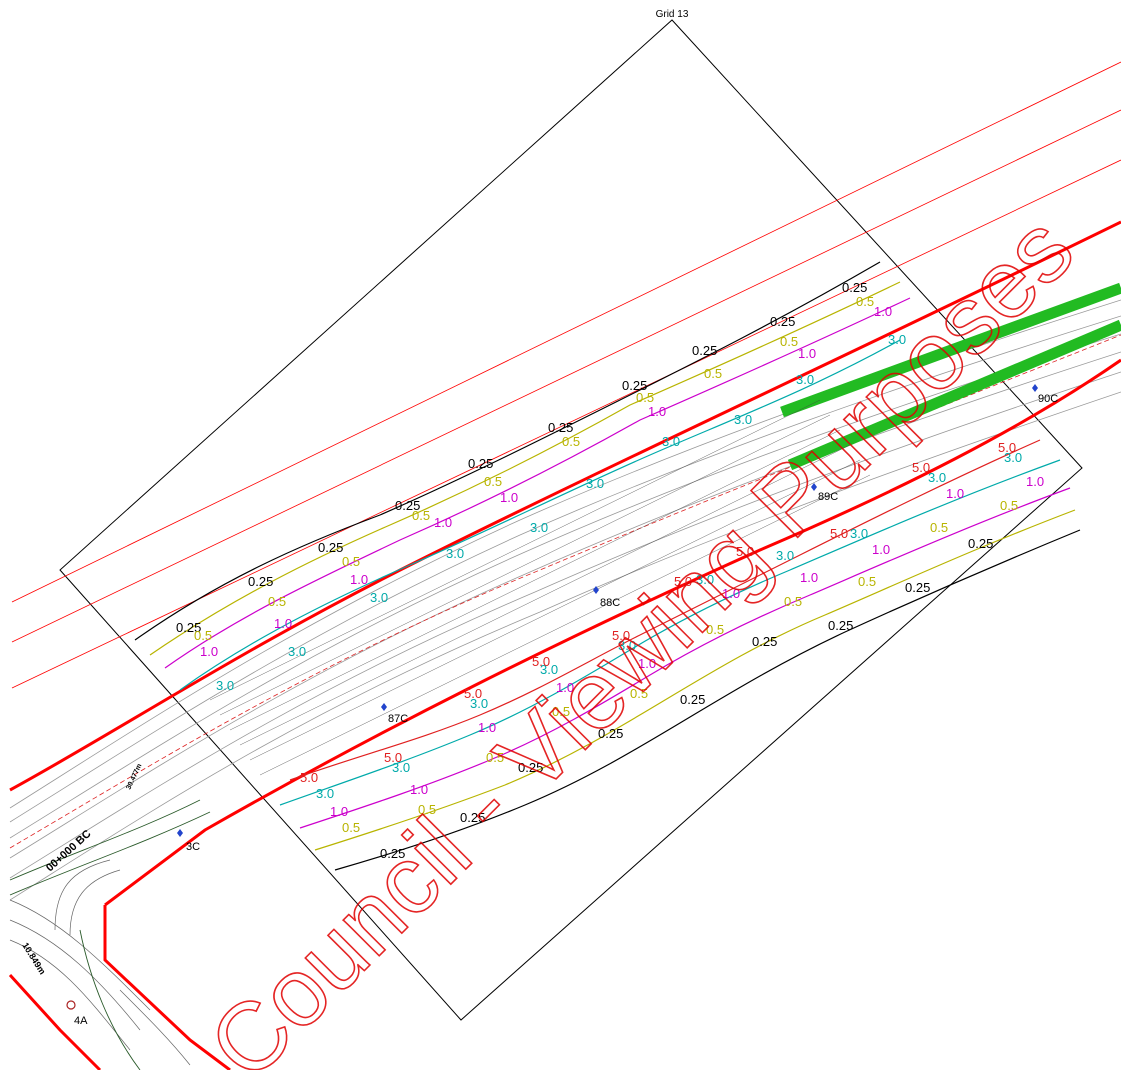  Describe the element at coordinates (1048, 399) in the screenshot. I see `marker-label: 90C` at that location.